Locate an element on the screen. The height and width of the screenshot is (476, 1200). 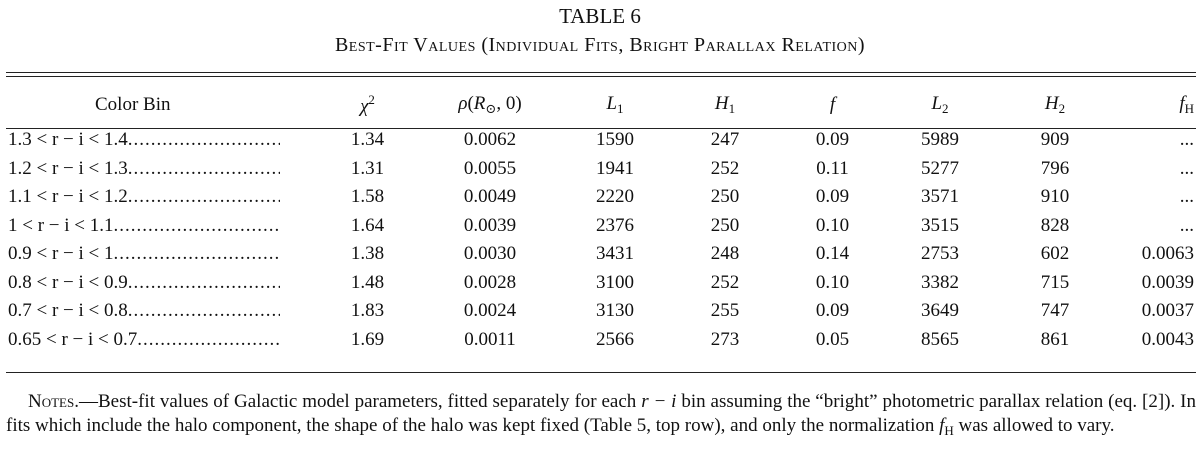
table-cell: 909 is located at coordinates (1055, 140).